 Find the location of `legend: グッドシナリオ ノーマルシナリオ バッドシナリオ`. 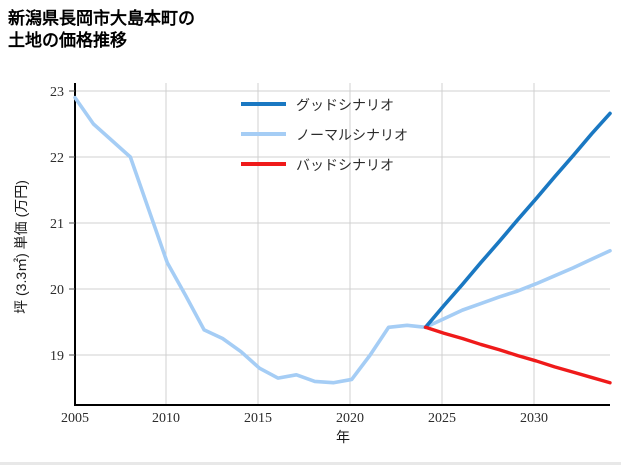

legend: グッドシナリオ ノーマルシナリオ バッドシナリオ is located at coordinates (324, 136).